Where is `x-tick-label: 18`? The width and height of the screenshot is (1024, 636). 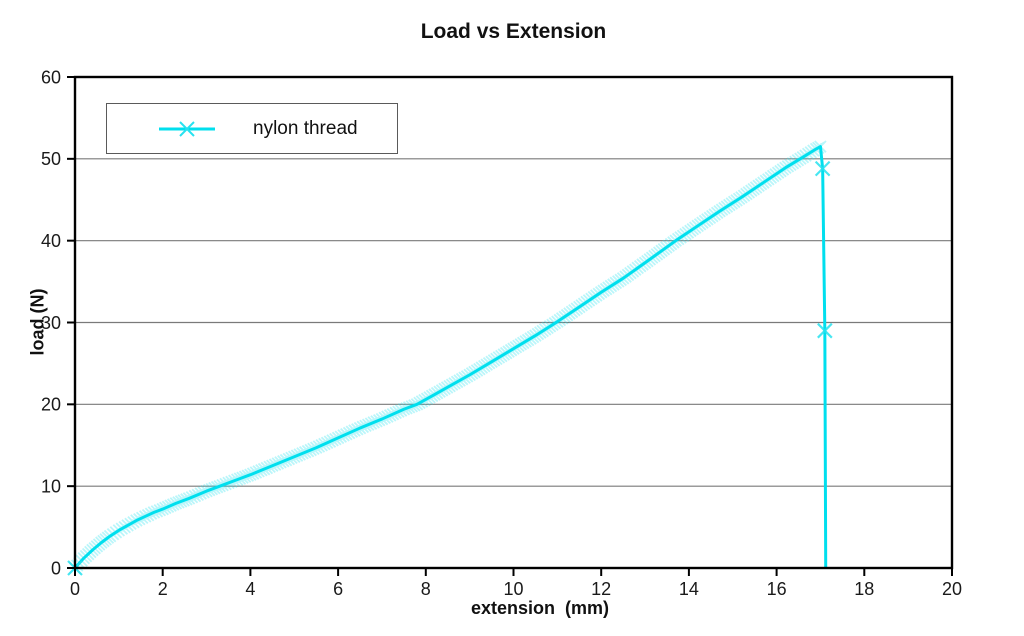
x-tick-label: 18 is located at coordinates (864, 589).